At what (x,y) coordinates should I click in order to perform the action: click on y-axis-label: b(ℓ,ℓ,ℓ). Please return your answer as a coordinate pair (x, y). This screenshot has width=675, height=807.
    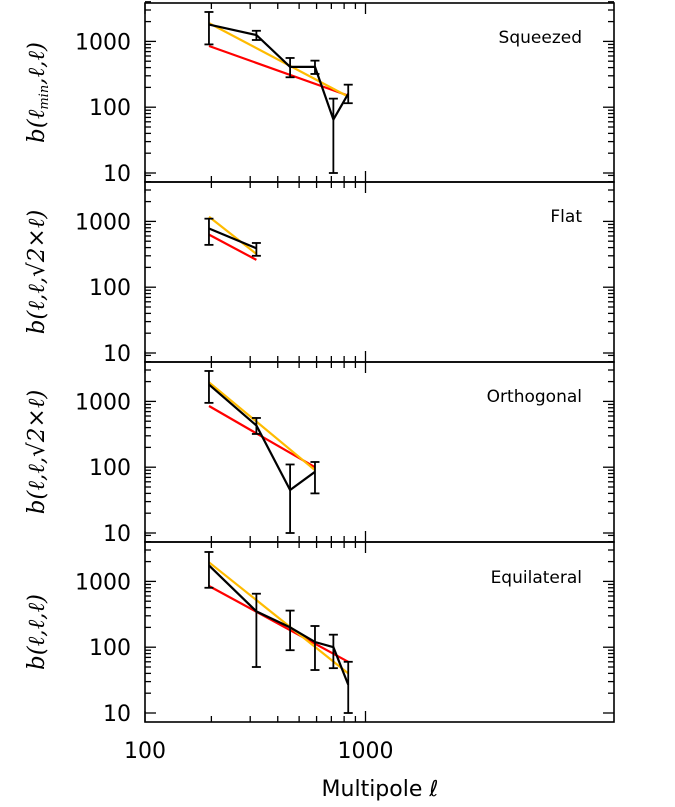
    Looking at the image, I should click on (37, 632).